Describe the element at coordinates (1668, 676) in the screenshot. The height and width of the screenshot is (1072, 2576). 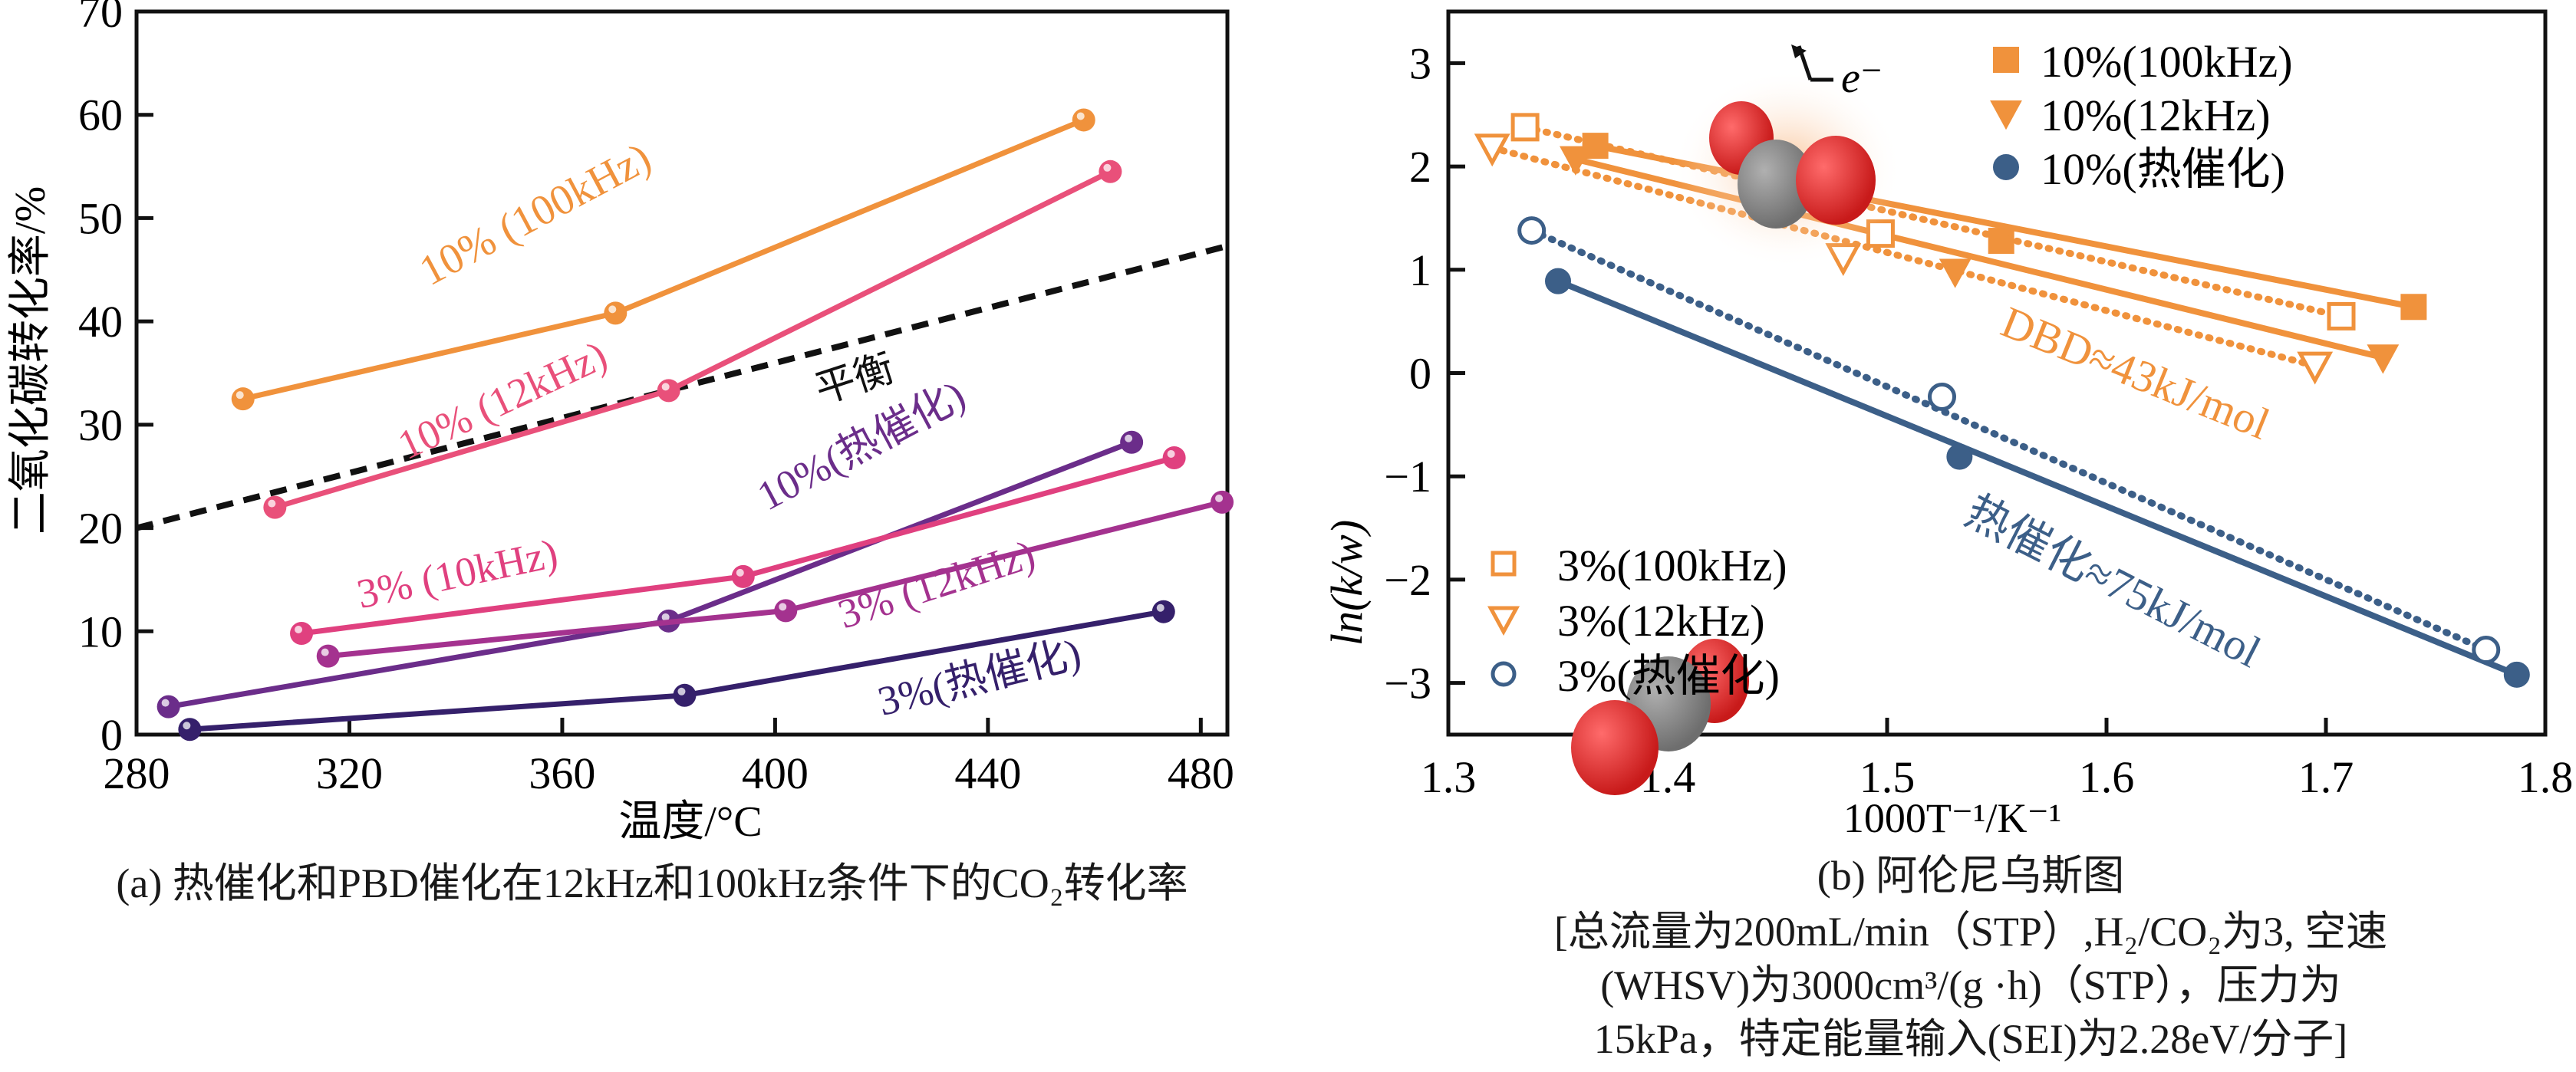
I see `legend-entry: 3%(热催化)` at that location.